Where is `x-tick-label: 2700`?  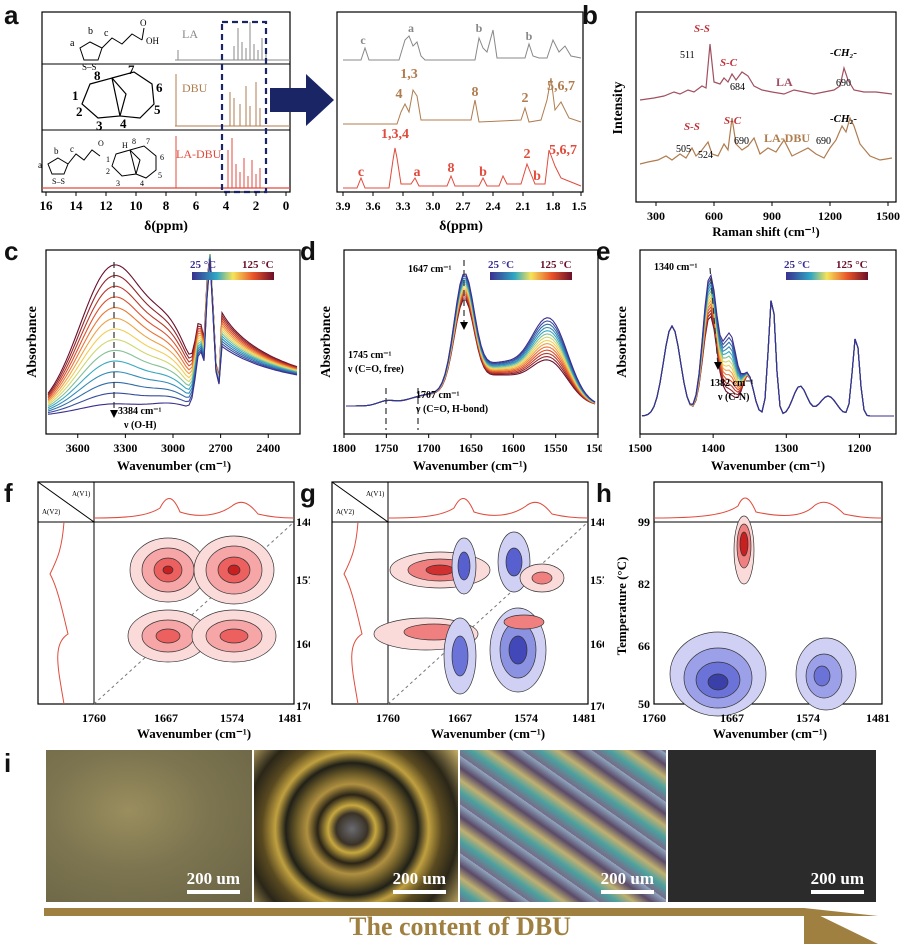 x-tick-label: 2700 is located at coordinates (221, 448).